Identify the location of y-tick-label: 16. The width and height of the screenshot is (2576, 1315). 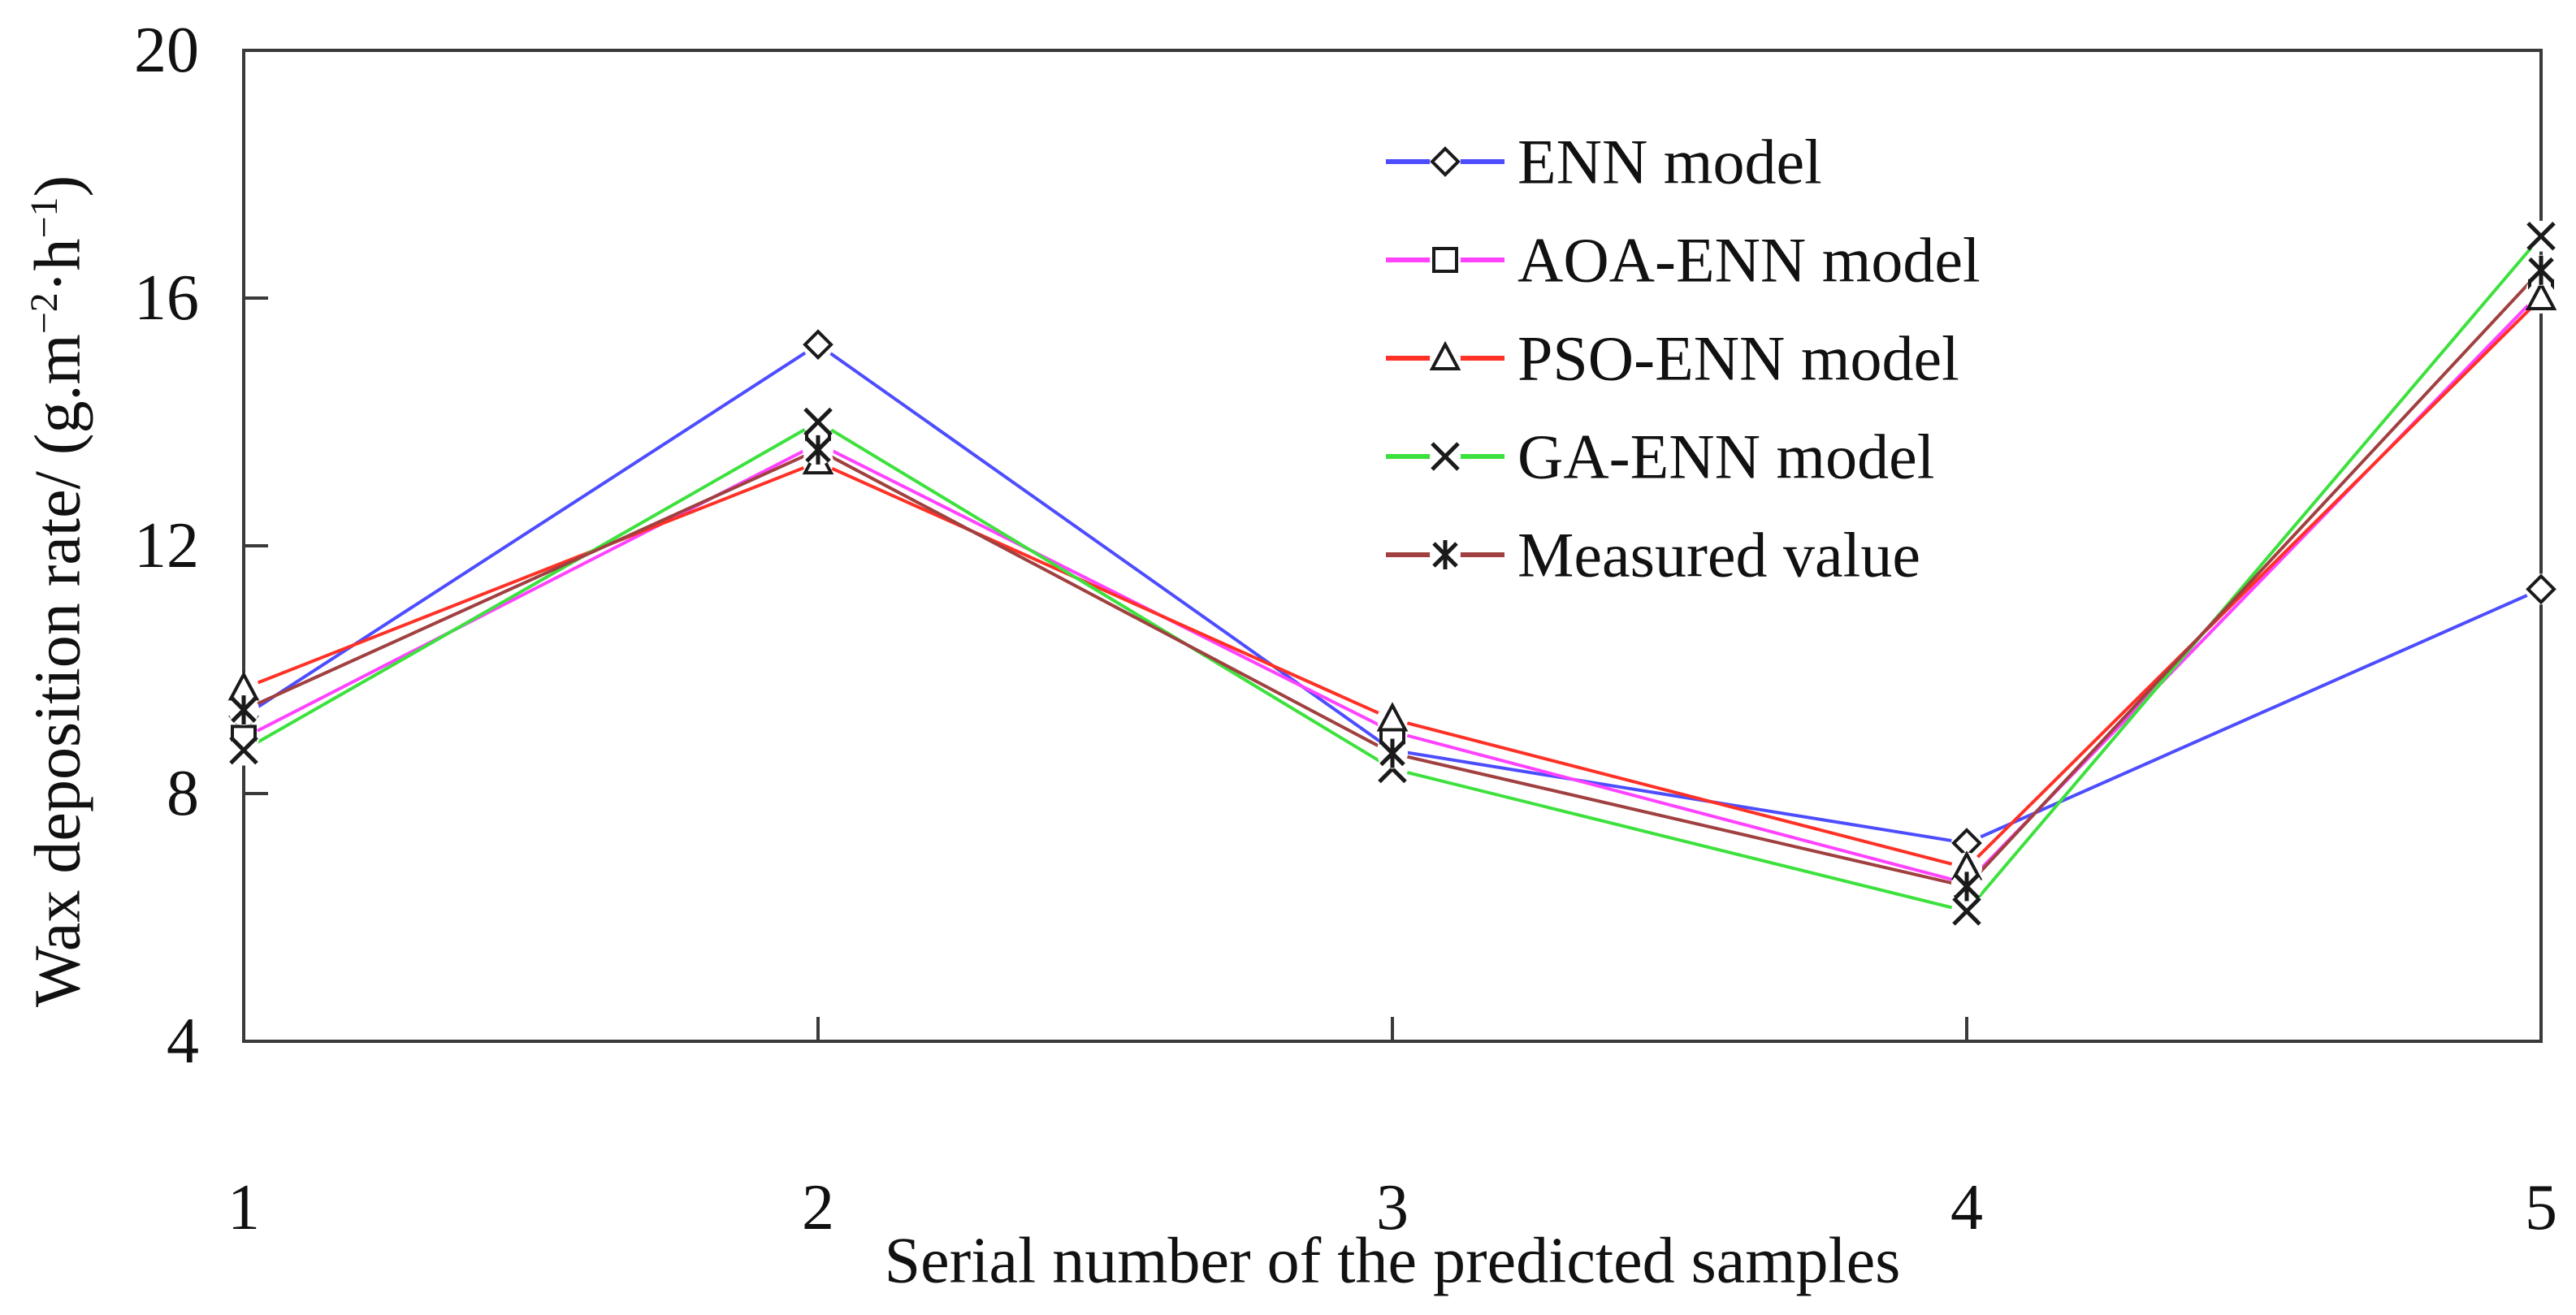
(166, 298).